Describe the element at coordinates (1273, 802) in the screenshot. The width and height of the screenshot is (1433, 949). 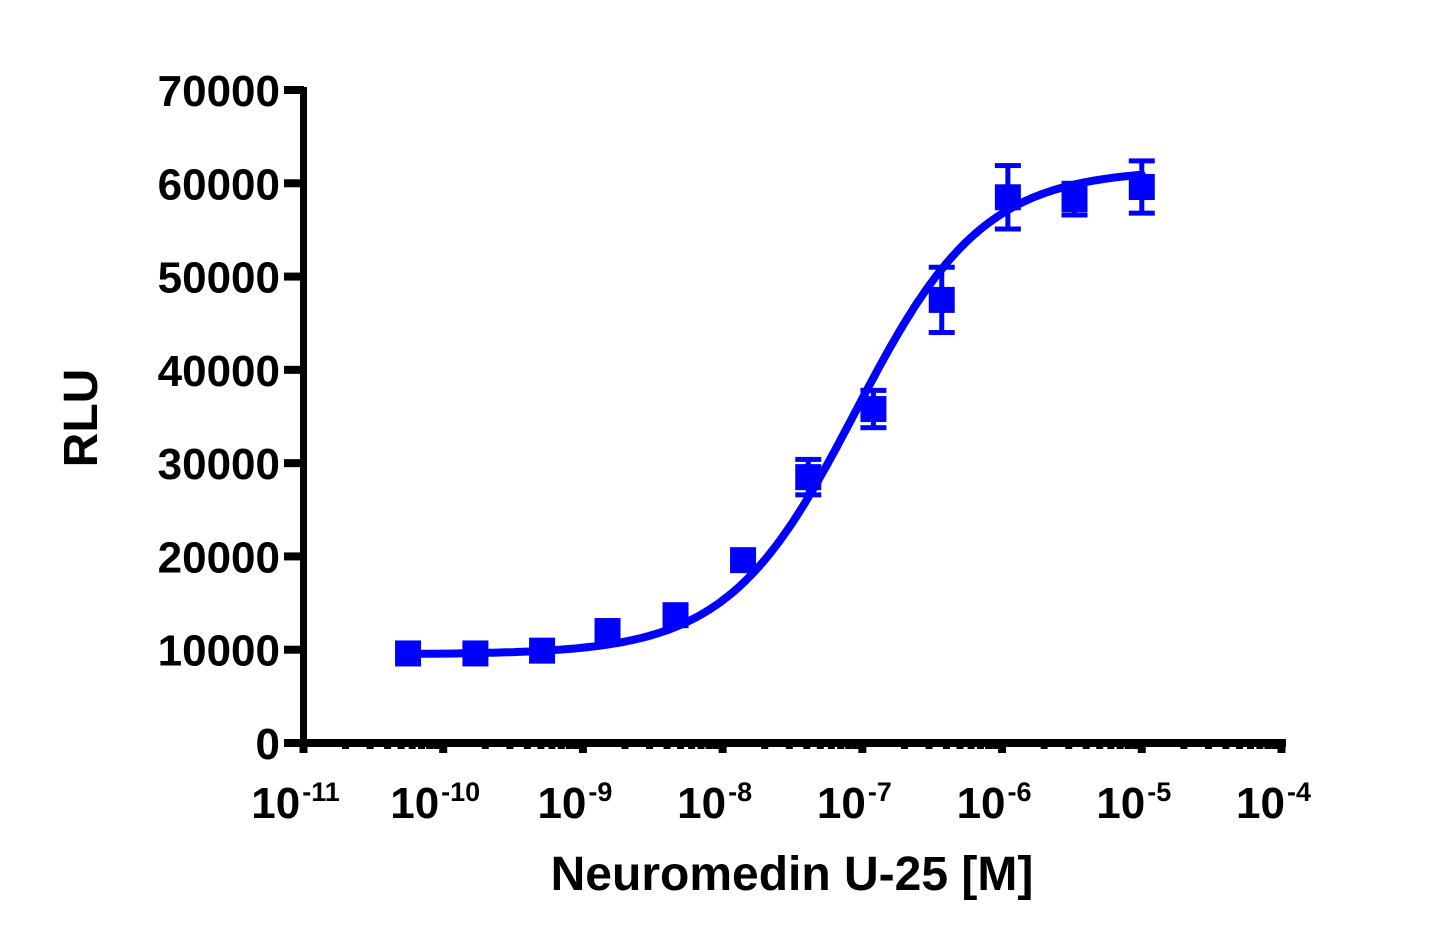
I see `x-tick-label: 10⁻⁴` at that location.